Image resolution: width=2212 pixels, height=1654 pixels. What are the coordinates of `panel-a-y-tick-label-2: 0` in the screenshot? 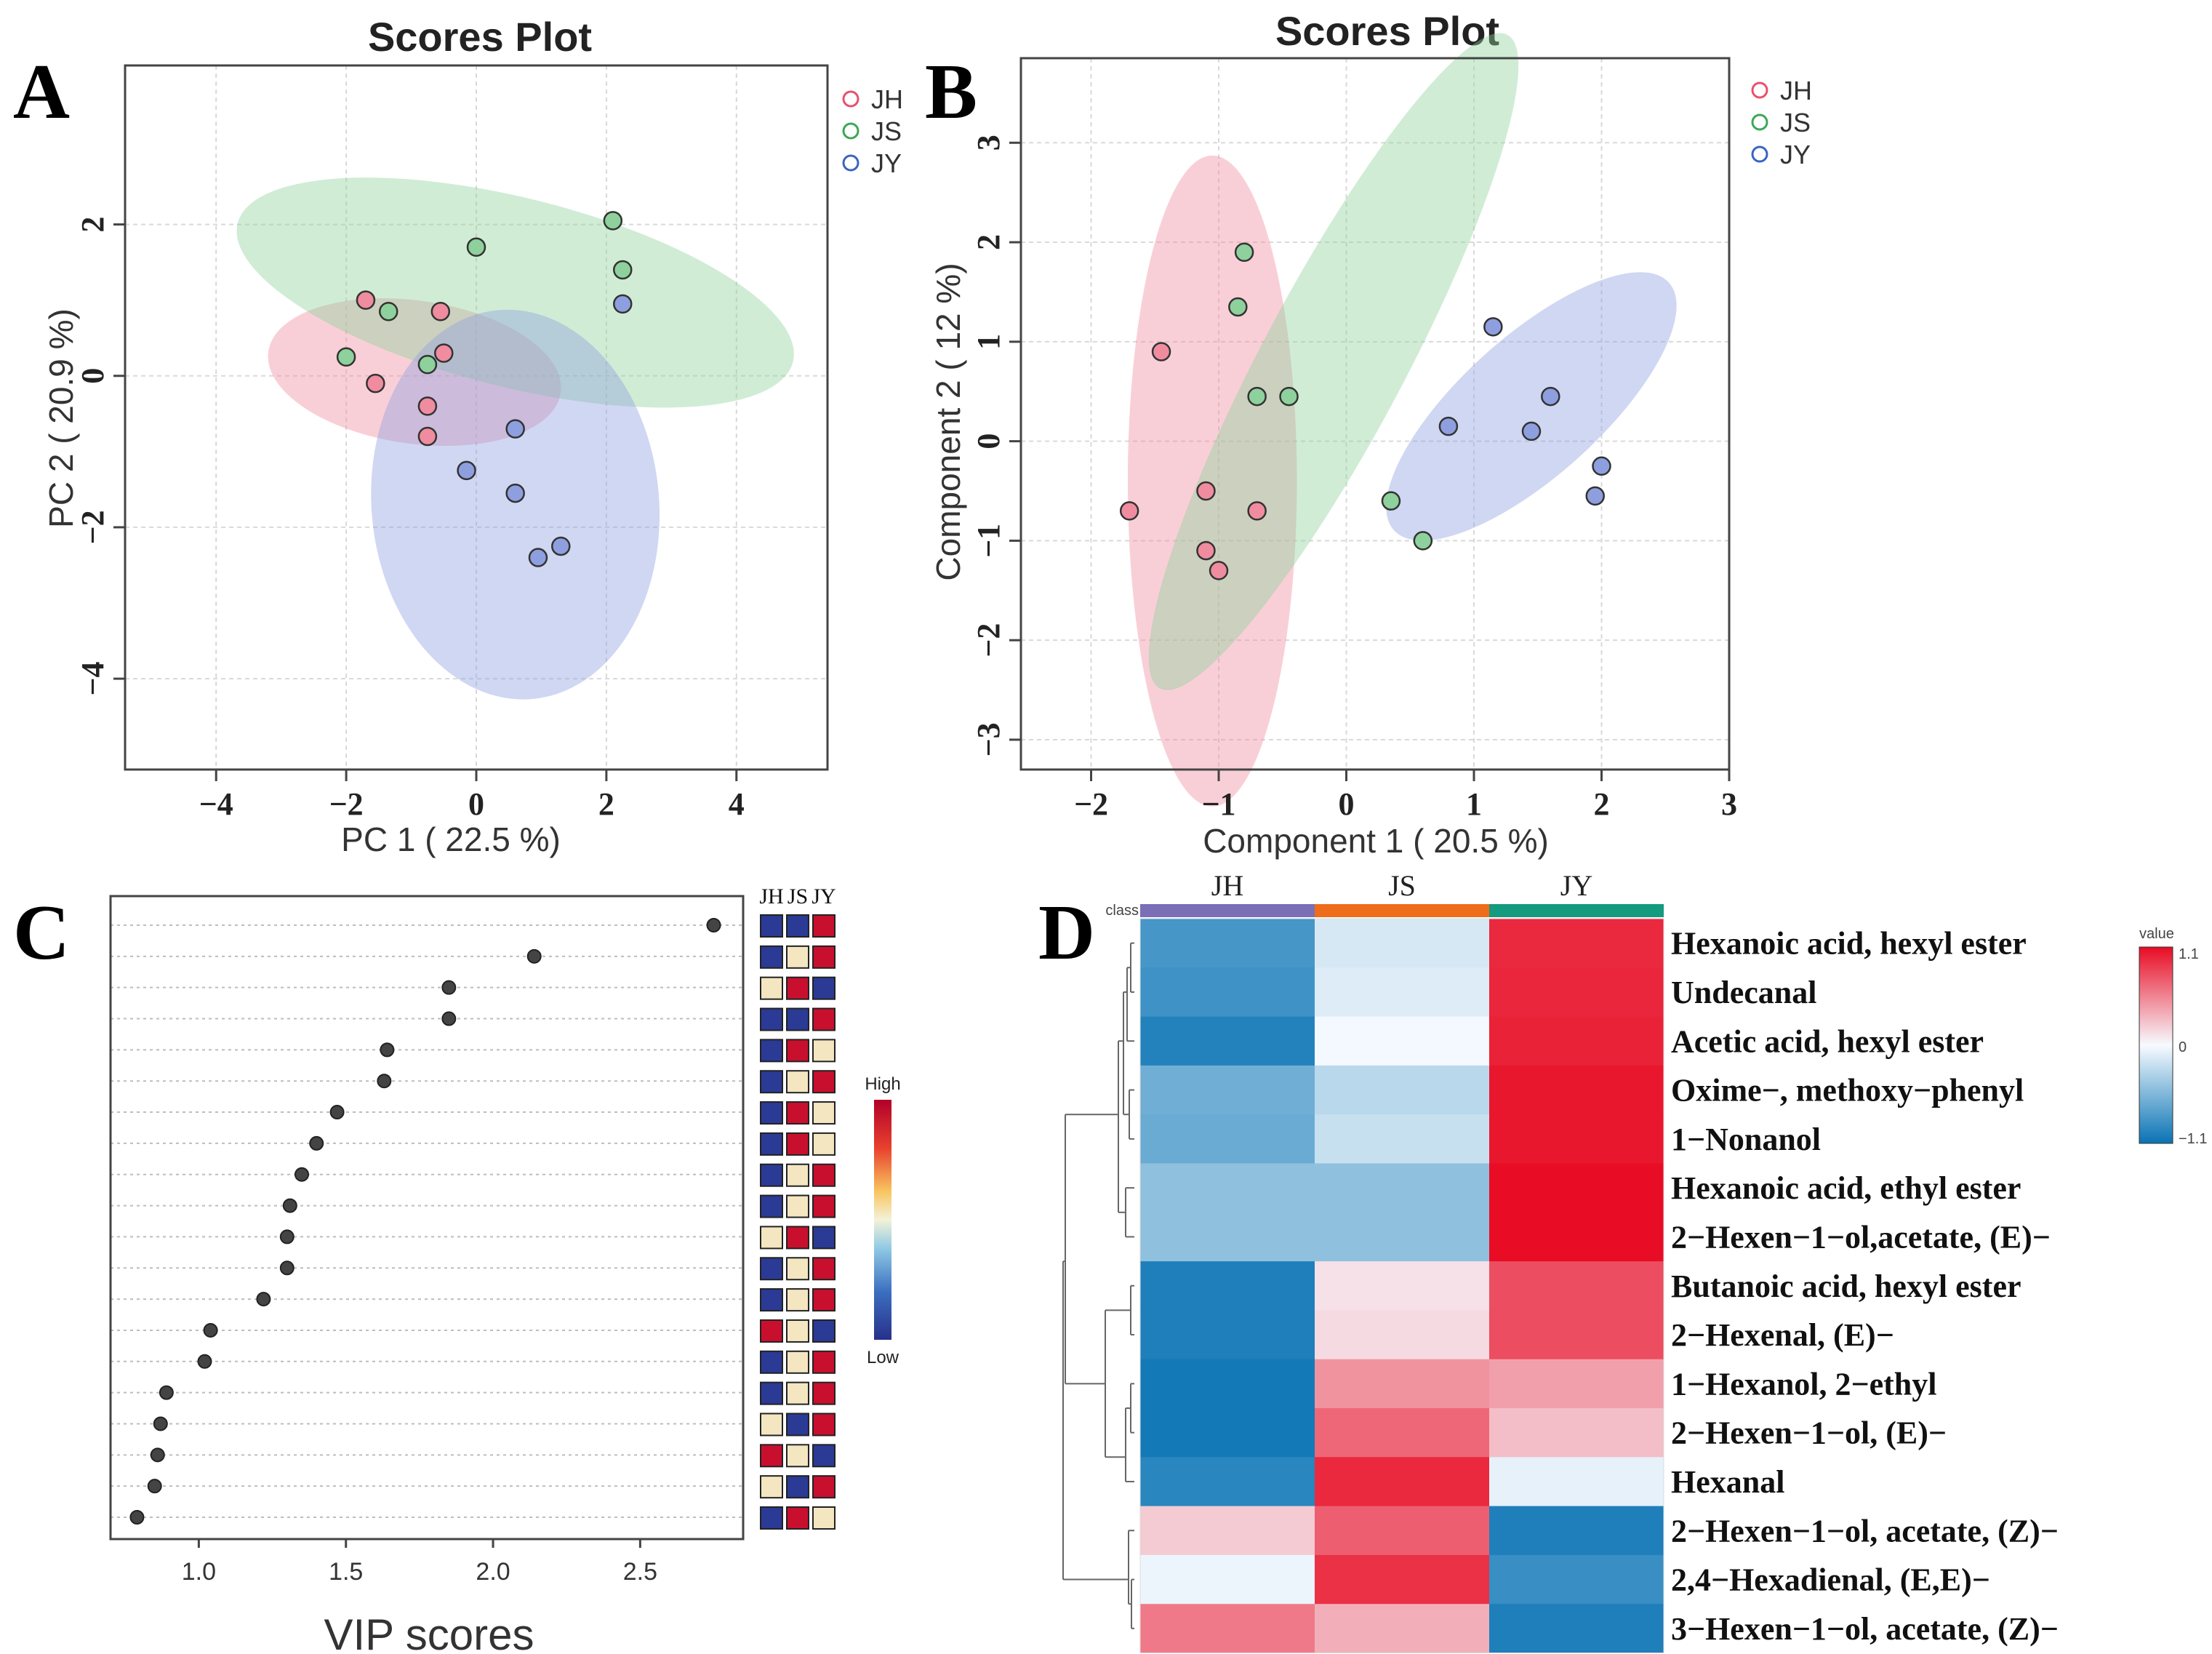 It's located at (93, 376).